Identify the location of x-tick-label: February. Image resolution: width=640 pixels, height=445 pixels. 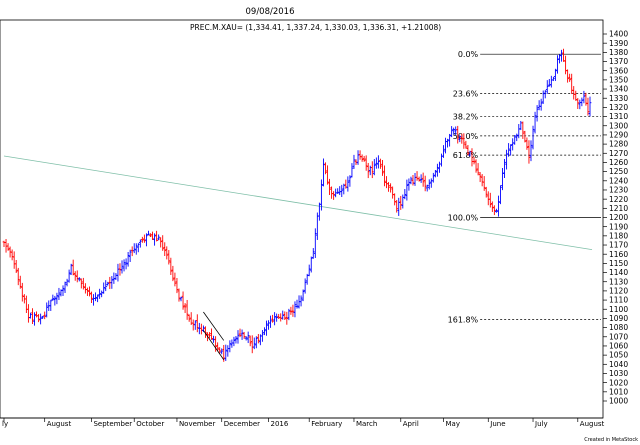
(326, 424).